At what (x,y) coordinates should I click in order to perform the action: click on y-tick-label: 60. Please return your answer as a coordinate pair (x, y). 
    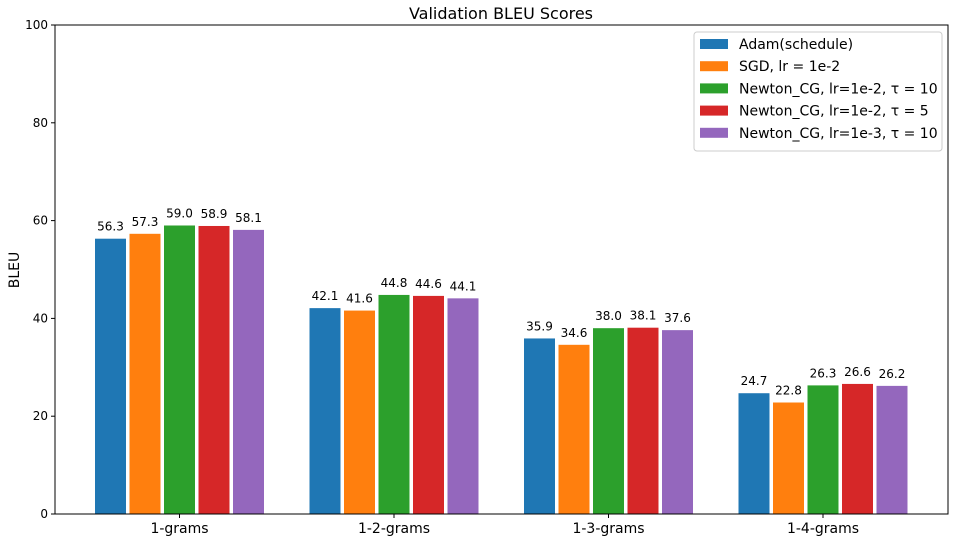
    Looking at the image, I should click on (40, 221).